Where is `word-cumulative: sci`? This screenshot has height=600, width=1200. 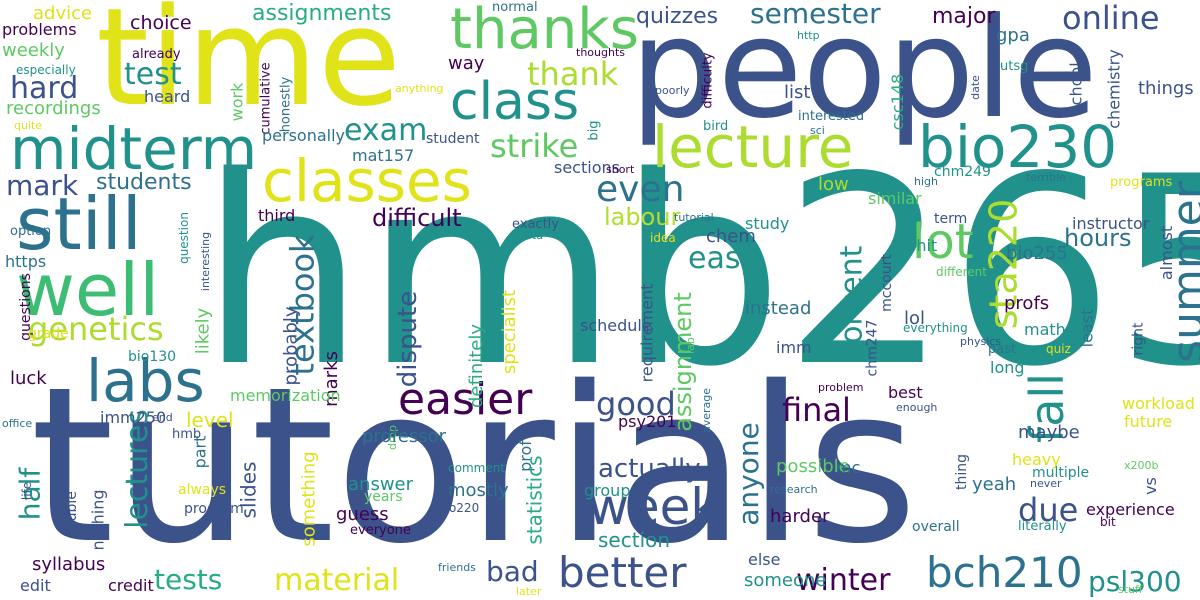
word-cumulative: sci is located at coordinates (817, 130).